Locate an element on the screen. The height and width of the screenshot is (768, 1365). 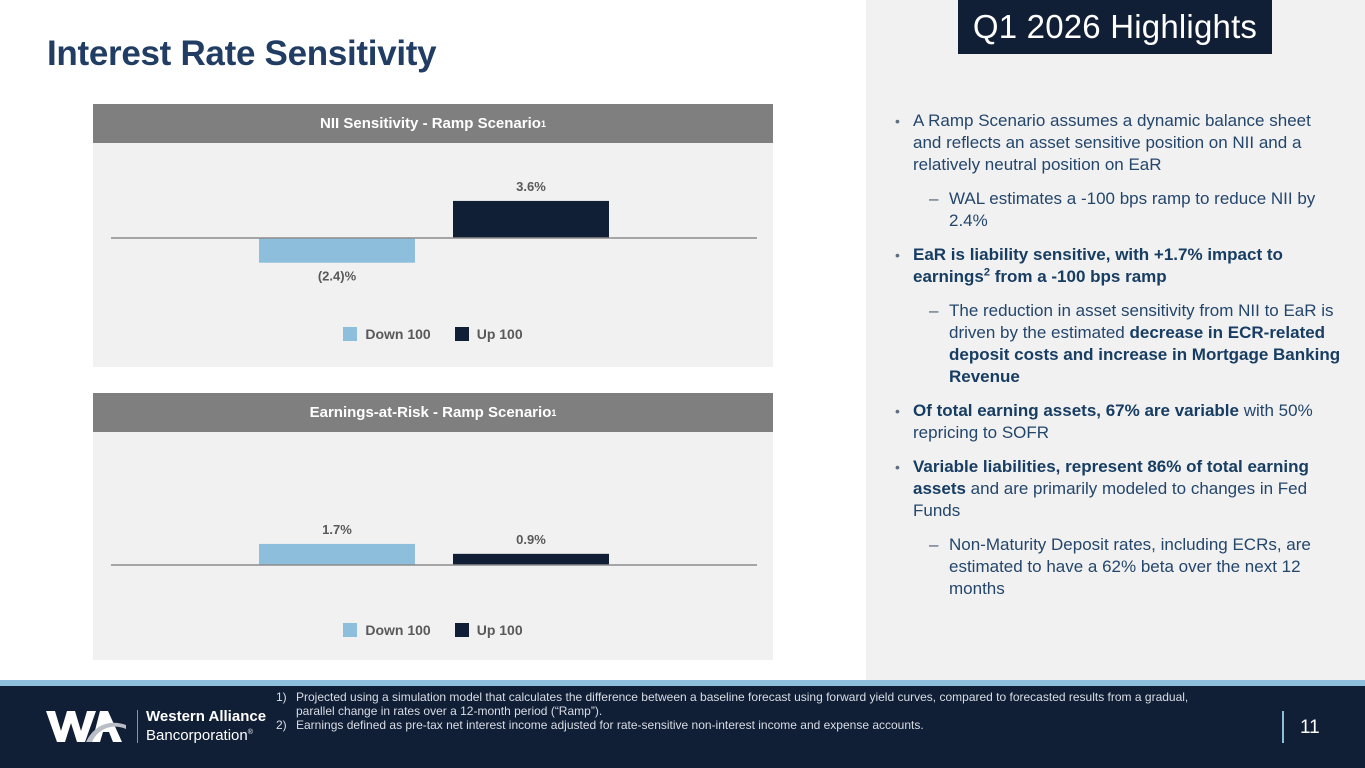
ear-chart-title: Earnings-at-Risk - Ramp Scenario 1 is located at coordinates (433, 412).